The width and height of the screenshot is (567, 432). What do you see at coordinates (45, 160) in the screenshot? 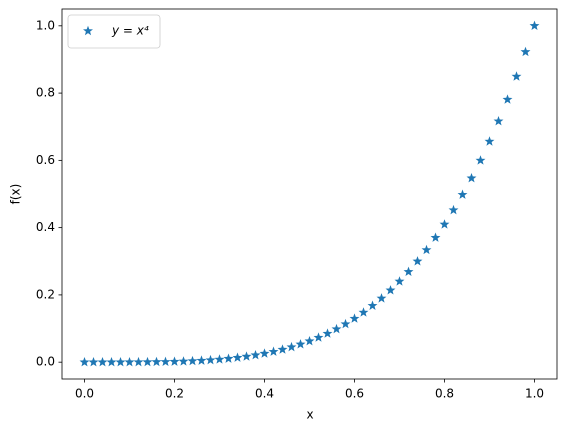
I see `y-tick-label: 0.6` at bounding box center [45, 160].